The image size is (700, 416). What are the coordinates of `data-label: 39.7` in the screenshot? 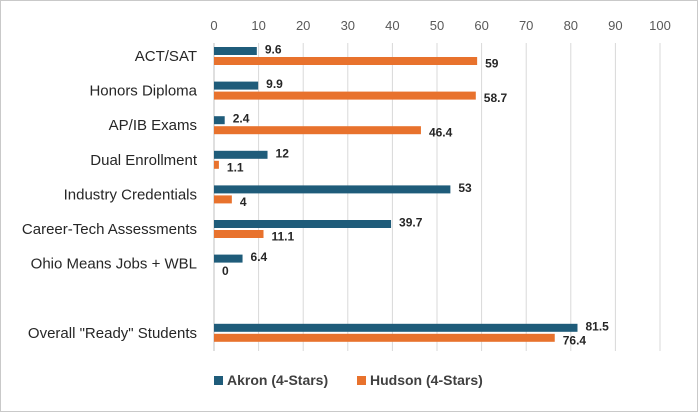 It's located at (411, 223).